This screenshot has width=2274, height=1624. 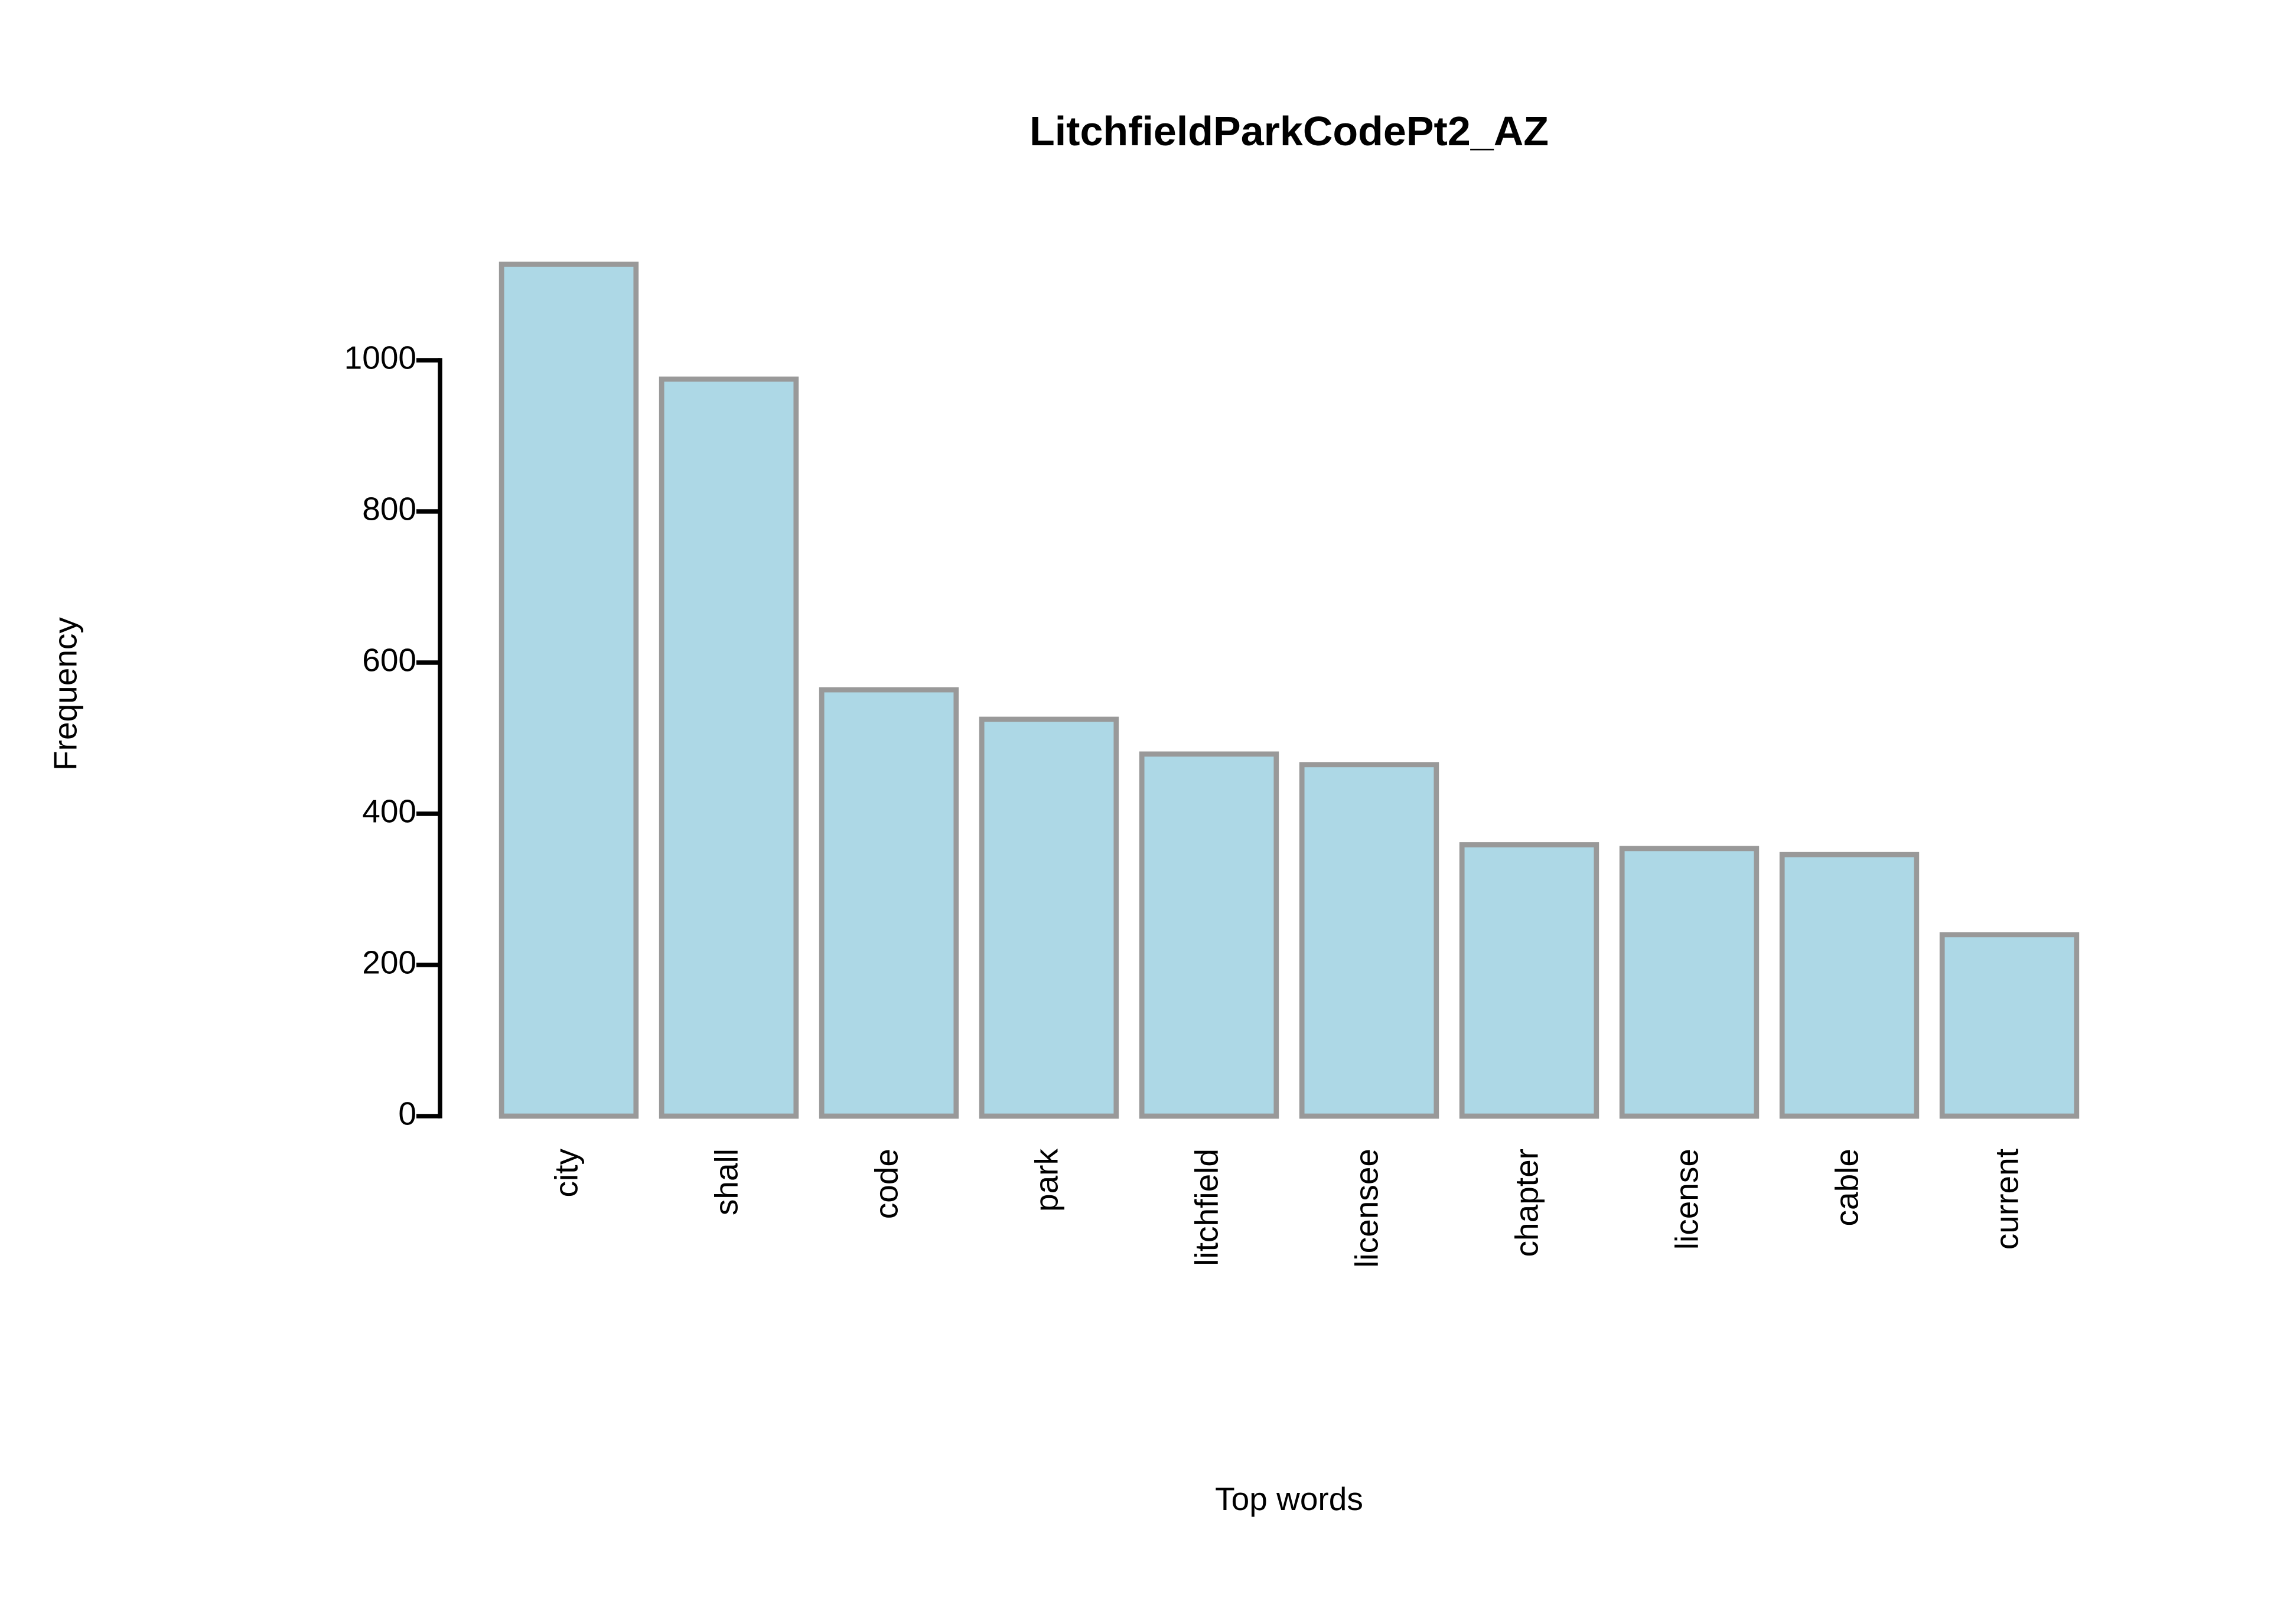 I want to click on x-tick-label: park, so click(x=1046, y=1180).